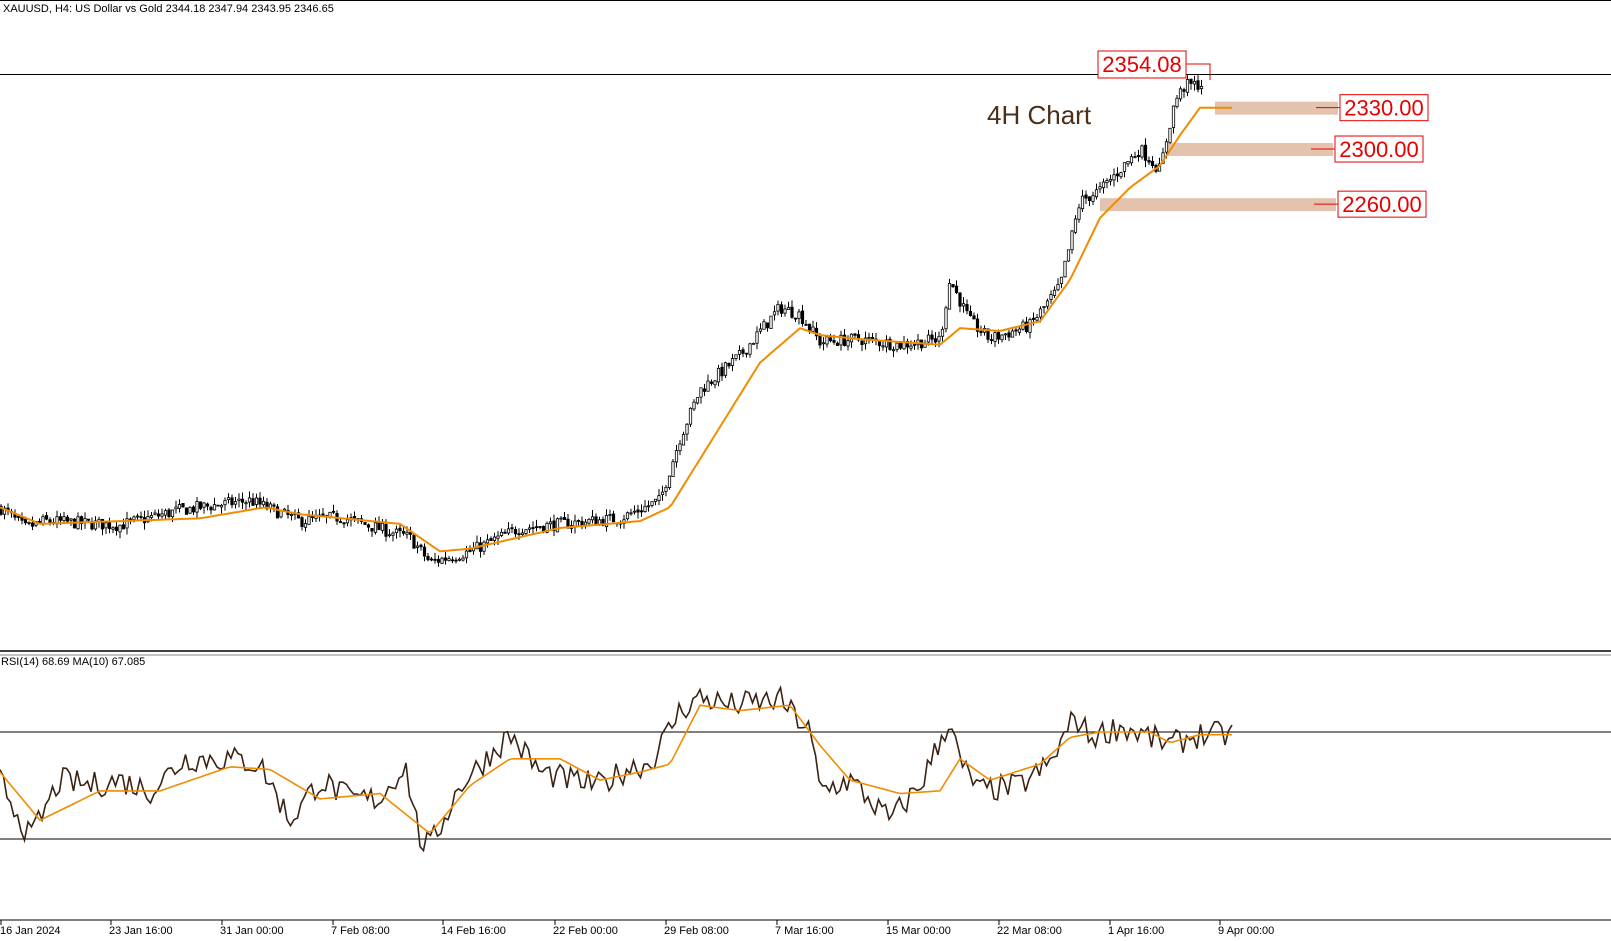  What do you see at coordinates (1039, 115) in the screenshot?
I see `chart-label: 4H Chart` at bounding box center [1039, 115].